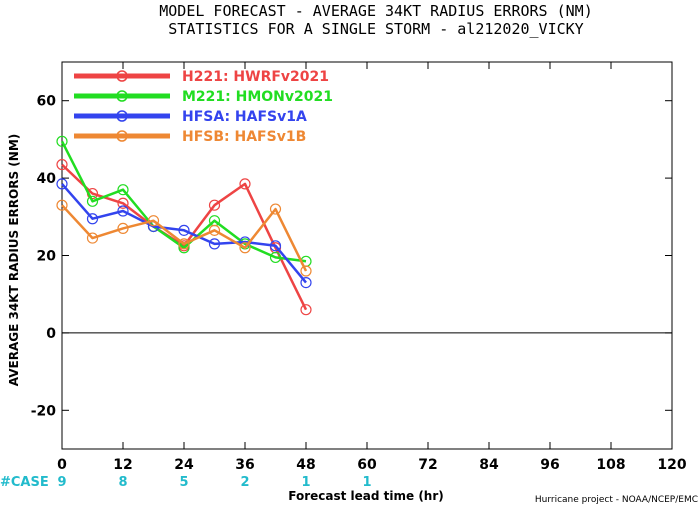  What do you see at coordinates (244, 482) in the screenshot?
I see `case-count: 2` at bounding box center [244, 482].